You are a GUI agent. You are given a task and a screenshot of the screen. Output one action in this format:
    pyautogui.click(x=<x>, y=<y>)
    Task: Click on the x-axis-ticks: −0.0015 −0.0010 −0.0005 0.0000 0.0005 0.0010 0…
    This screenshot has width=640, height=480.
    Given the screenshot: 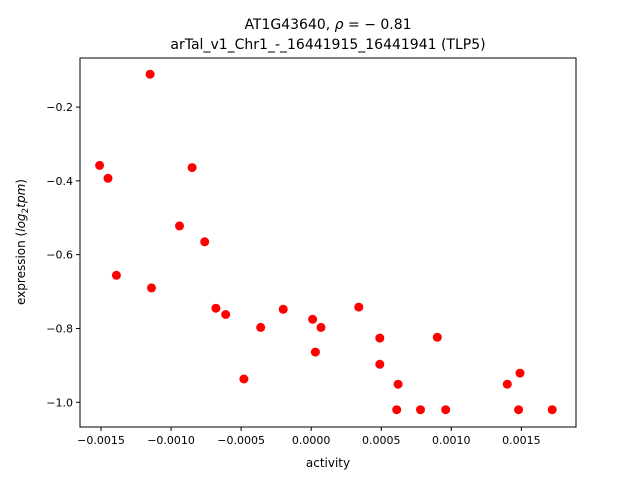 What is the action you would take?
    pyautogui.click(x=309, y=437)
    